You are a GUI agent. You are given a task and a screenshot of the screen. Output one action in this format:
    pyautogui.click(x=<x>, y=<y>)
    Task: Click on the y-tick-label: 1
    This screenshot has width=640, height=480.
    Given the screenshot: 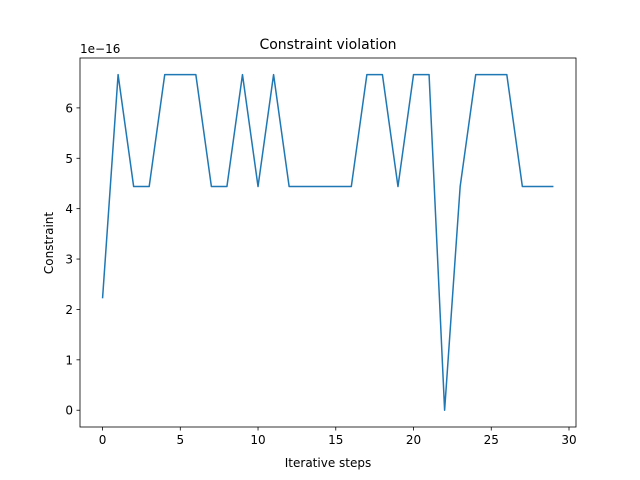 What is the action you would take?
    pyautogui.click(x=69, y=360)
    